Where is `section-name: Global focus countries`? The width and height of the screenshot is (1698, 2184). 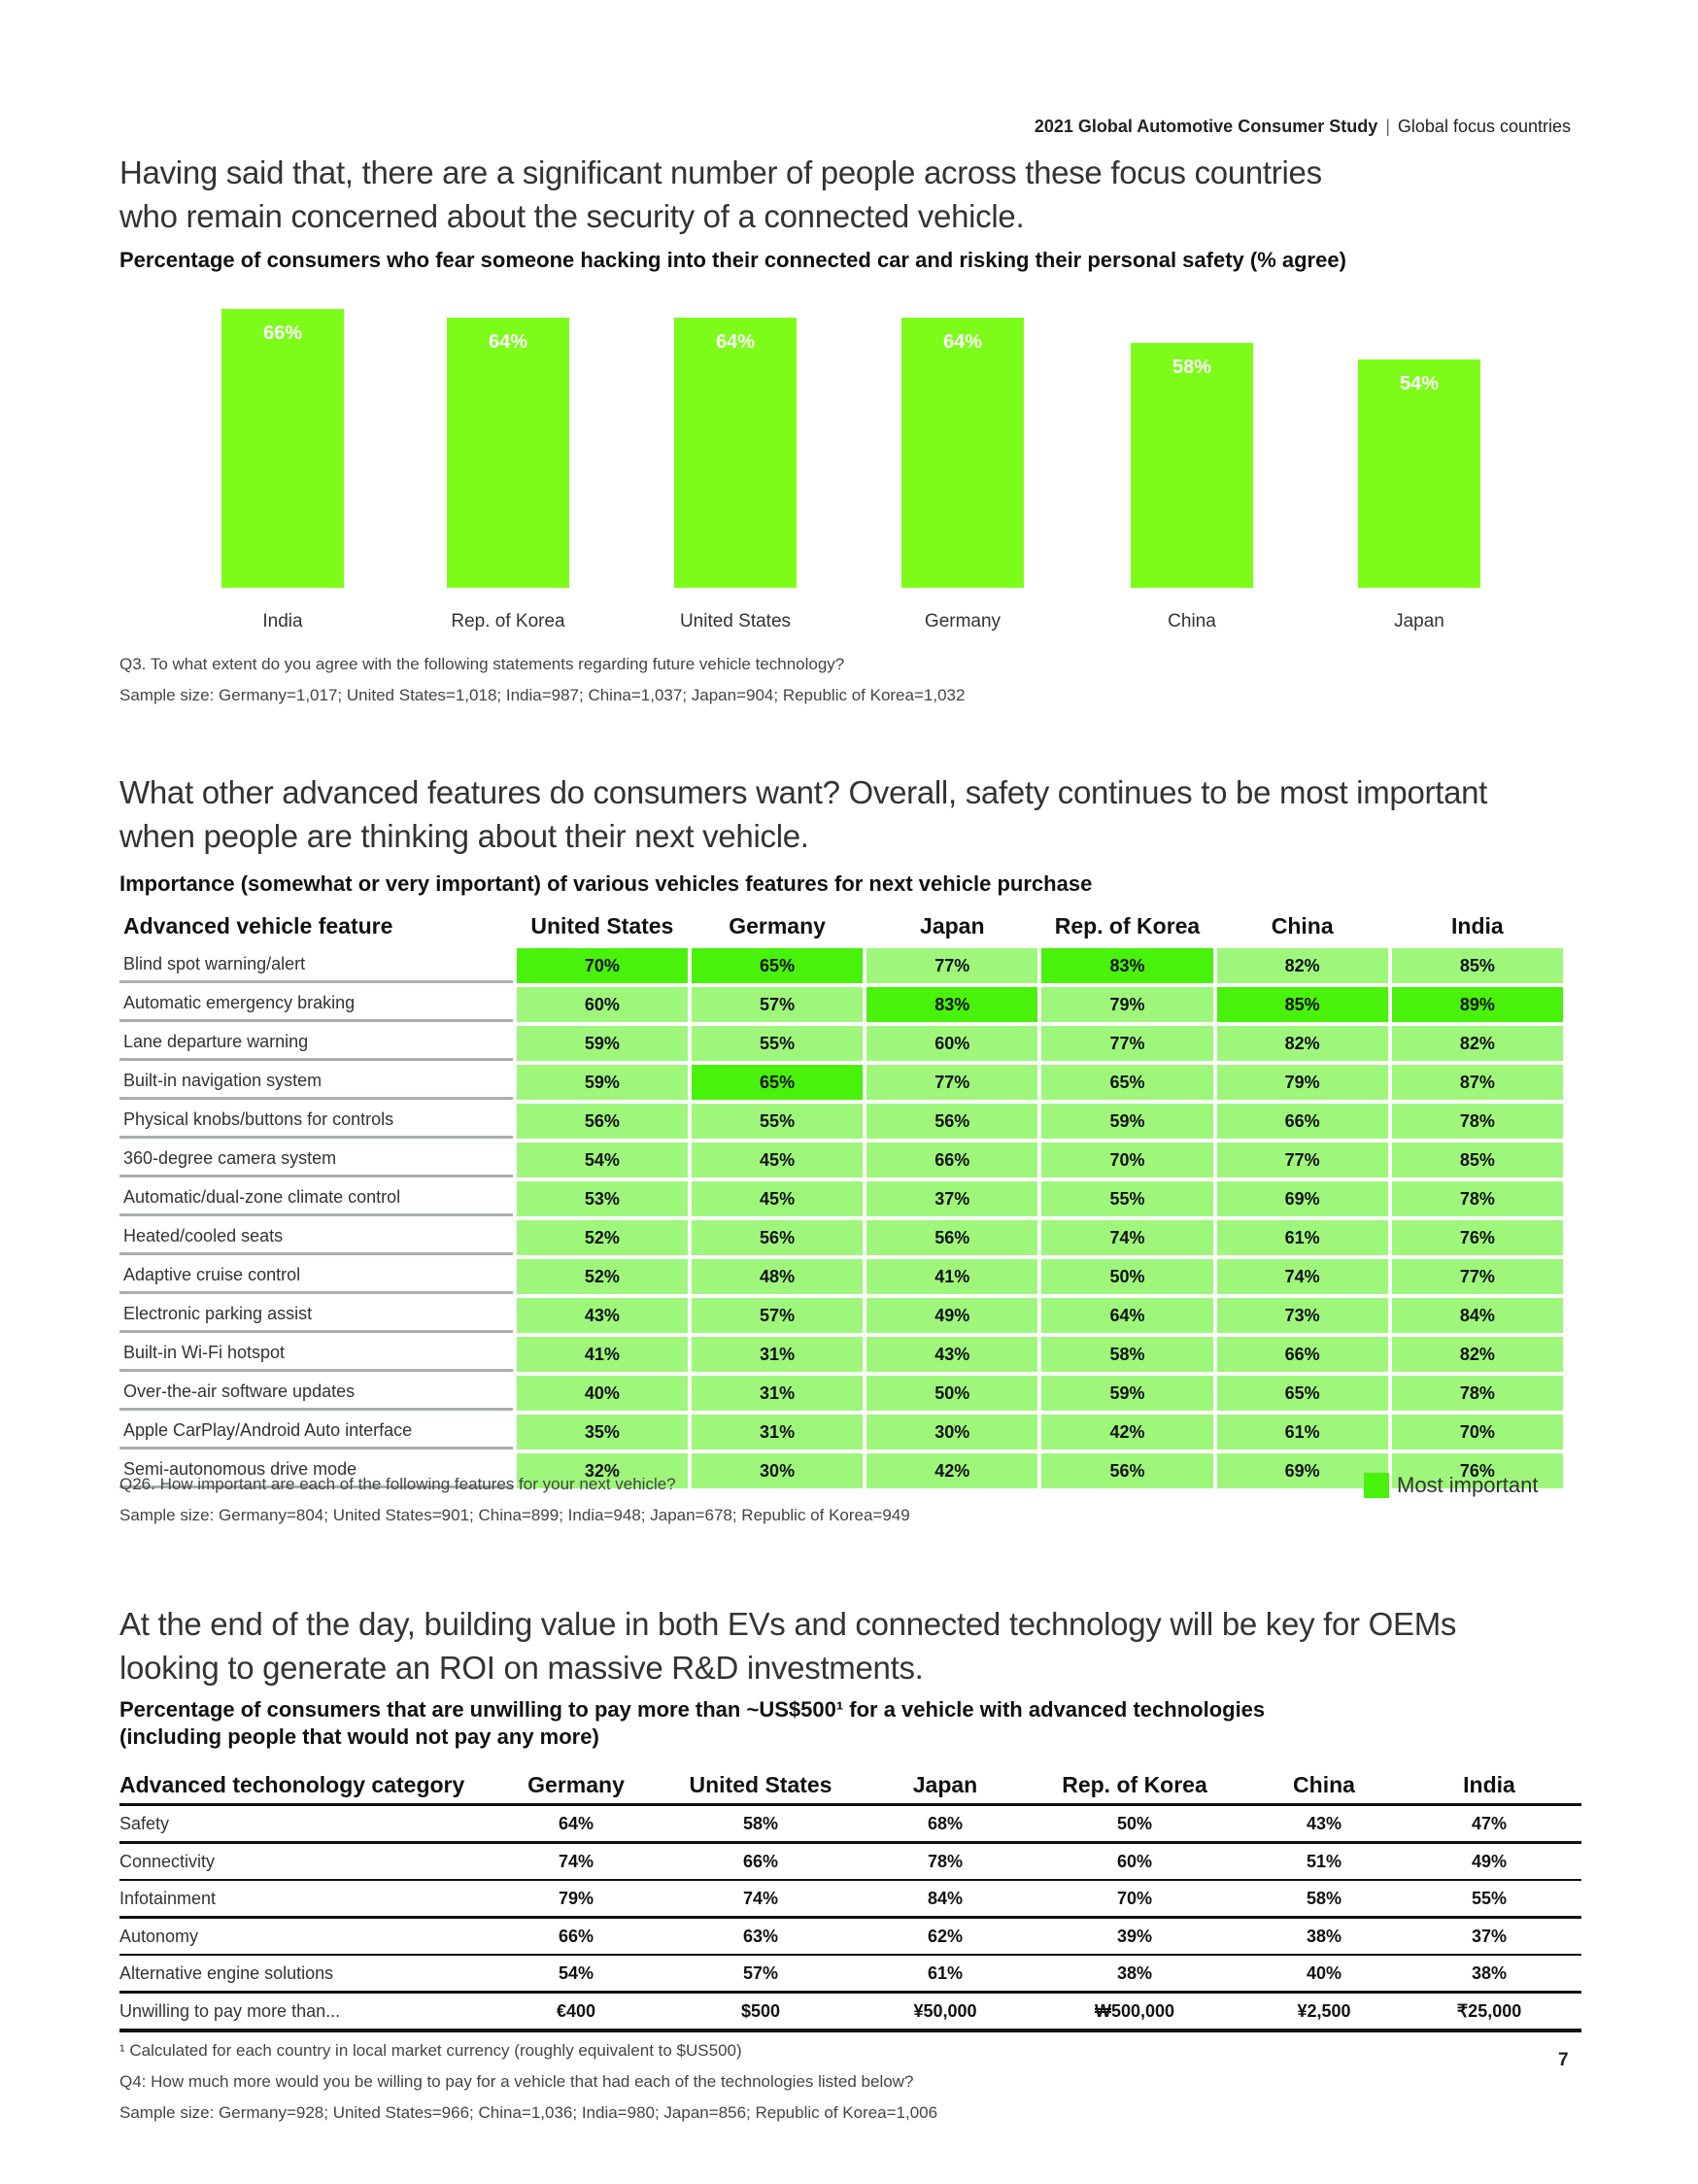 section-name: Global focus countries is located at coordinates (1484, 126).